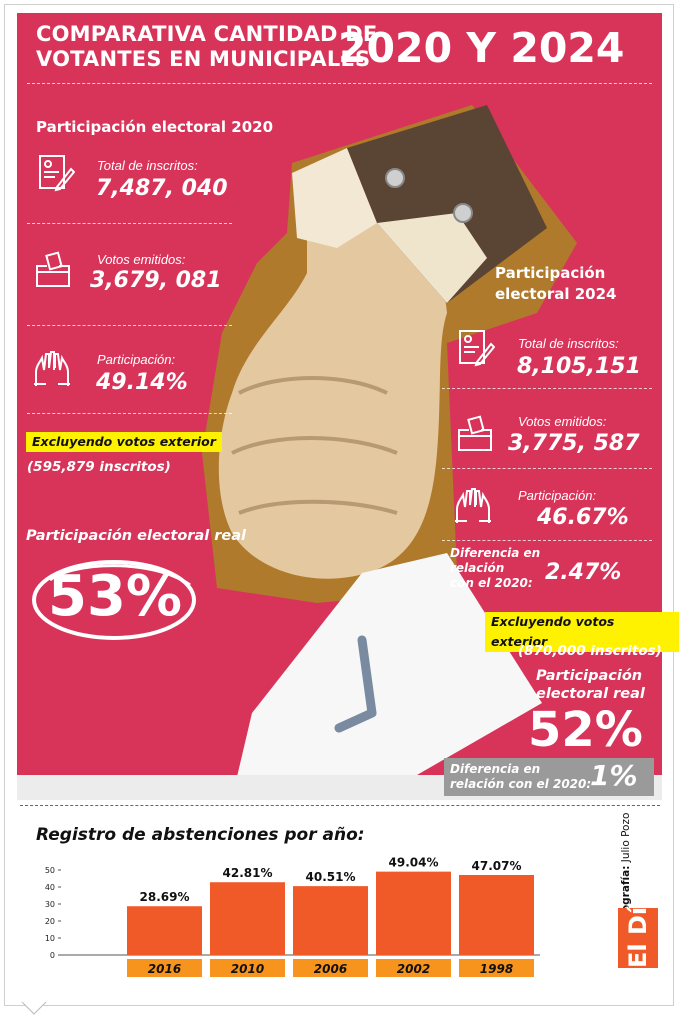 The image size is (679, 1024). I want to click on bar-1998, so click(496, 914).